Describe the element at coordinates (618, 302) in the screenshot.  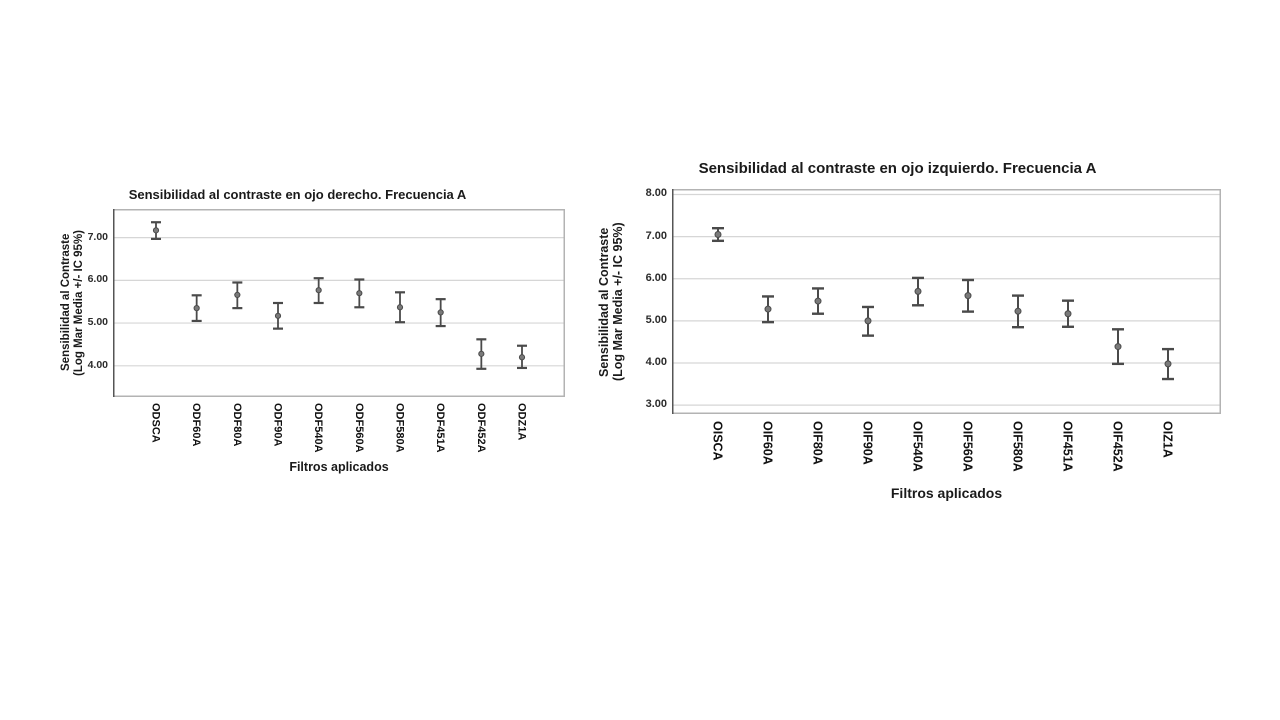
I see `y-axis-label-line2: (Log Mar Media +/- IC 95%)` at that location.